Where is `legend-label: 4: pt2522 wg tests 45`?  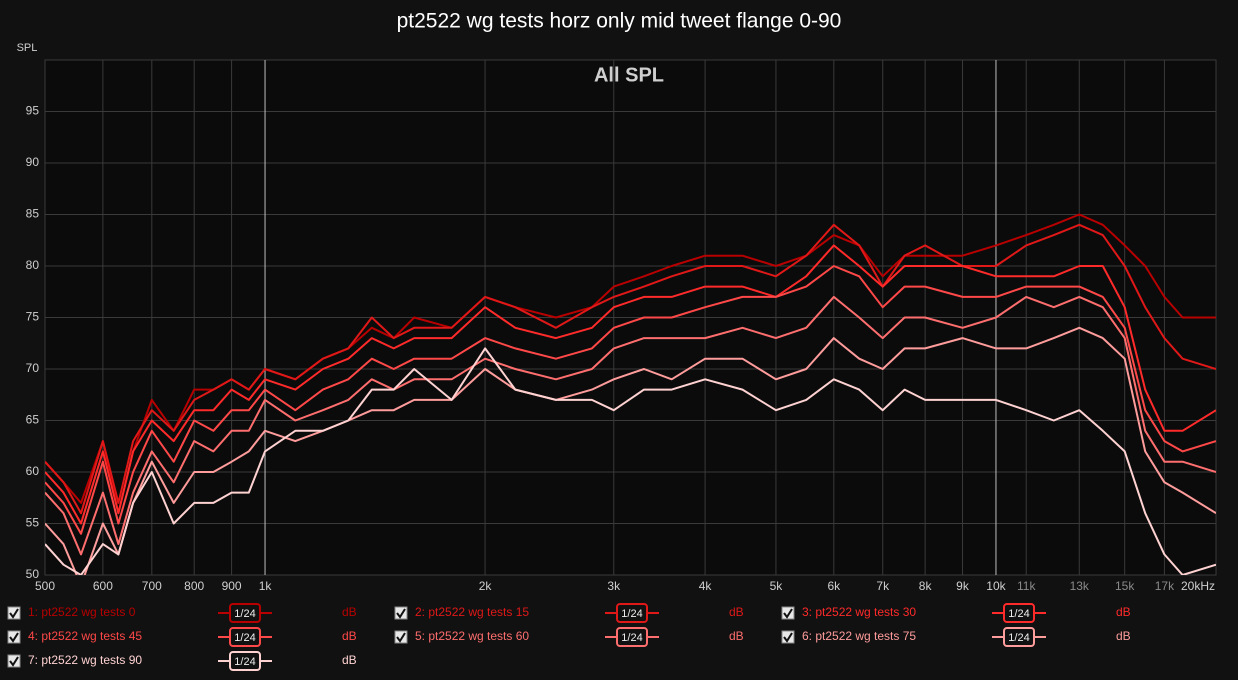
legend-label: 4: pt2522 wg tests 45 is located at coordinates (85, 636).